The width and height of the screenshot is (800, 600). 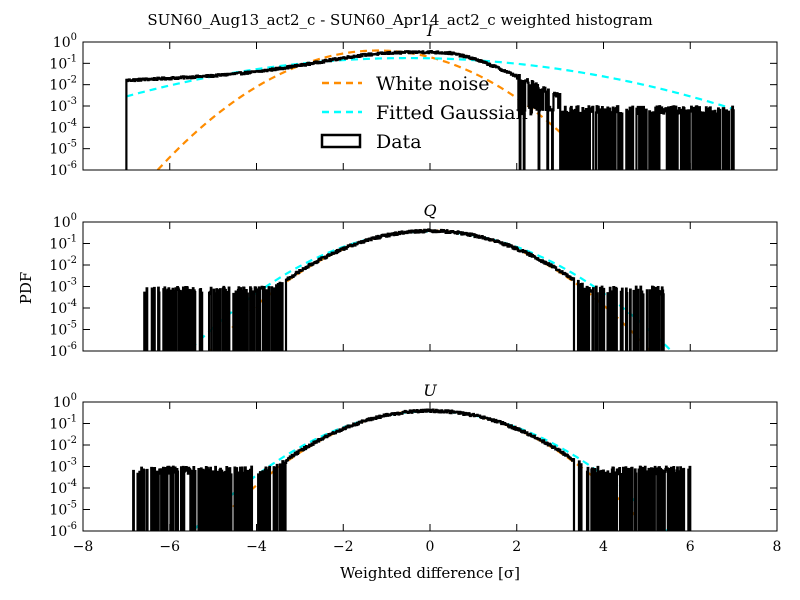 What do you see at coordinates (429, 210) in the screenshot?
I see `panel-title: Q` at bounding box center [429, 210].